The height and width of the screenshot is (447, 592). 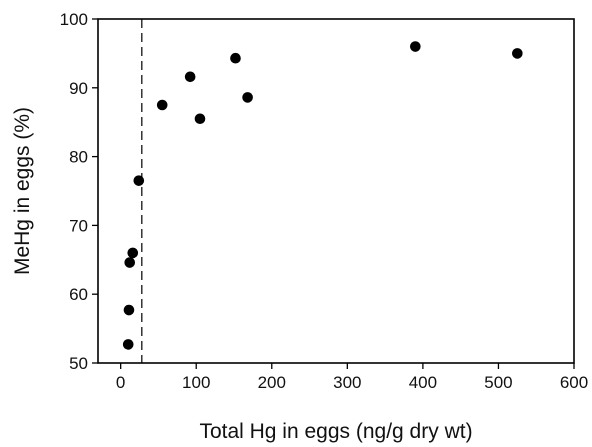 What do you see at coordinates (79, 191) in the screenshot?
I see `y-axis-ticks: 50 60 70 80 90 100` at bounding box center [79, 191].